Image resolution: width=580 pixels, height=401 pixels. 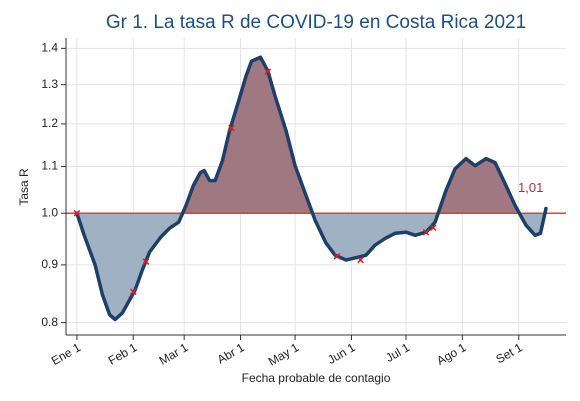 What do you see at coordinates (49, 48) in the screenshot?
I see `y-tick-label: 1.4` at bounding box center [49, 48].